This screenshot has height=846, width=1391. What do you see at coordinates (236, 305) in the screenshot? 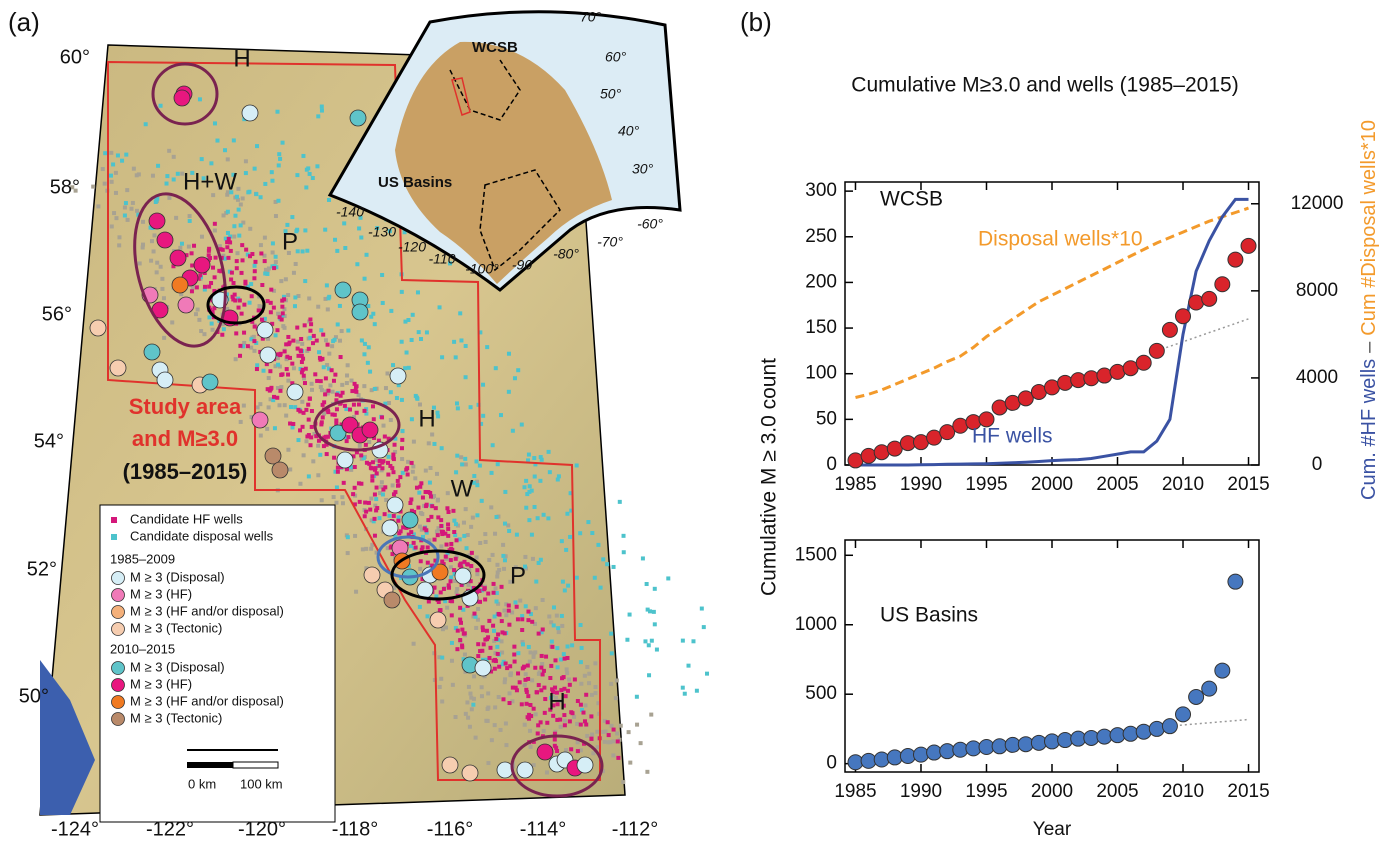
I see `cluster-outline` at bounding box center [236, 305].